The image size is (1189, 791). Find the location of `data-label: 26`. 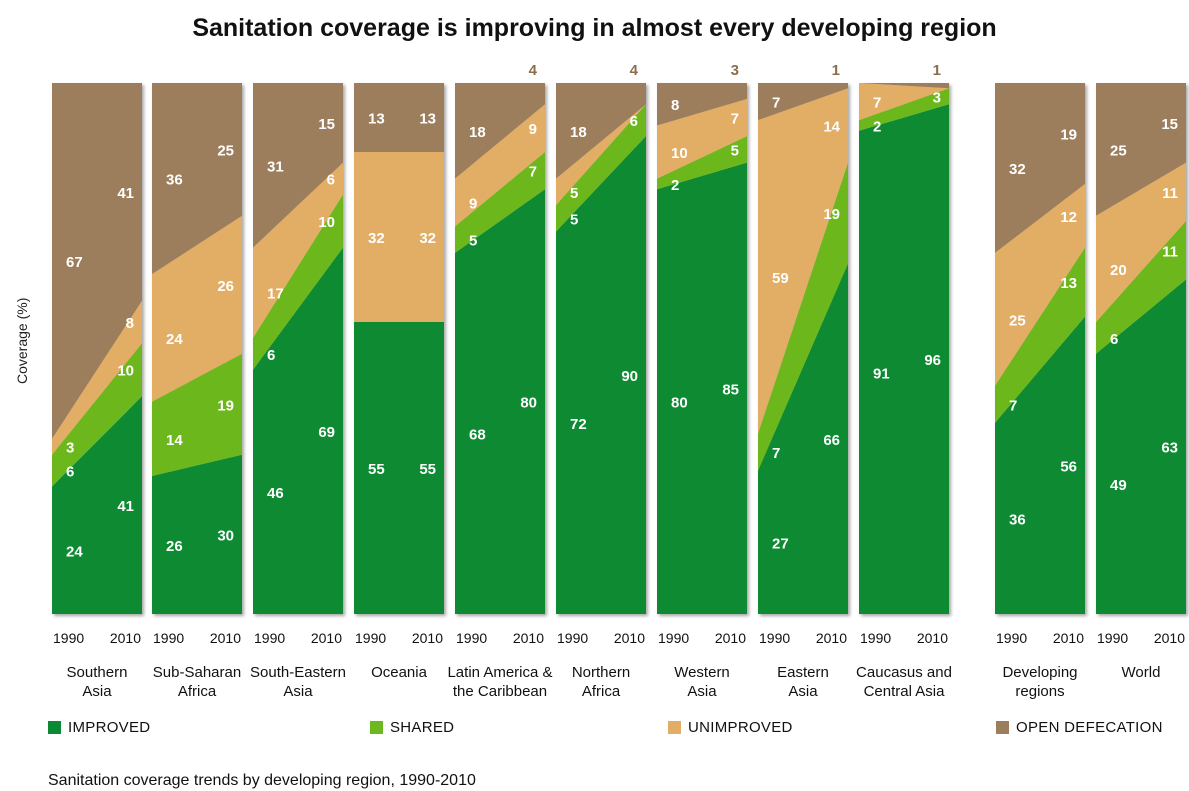

data-label: 26 is located at coordinates (174, 546).